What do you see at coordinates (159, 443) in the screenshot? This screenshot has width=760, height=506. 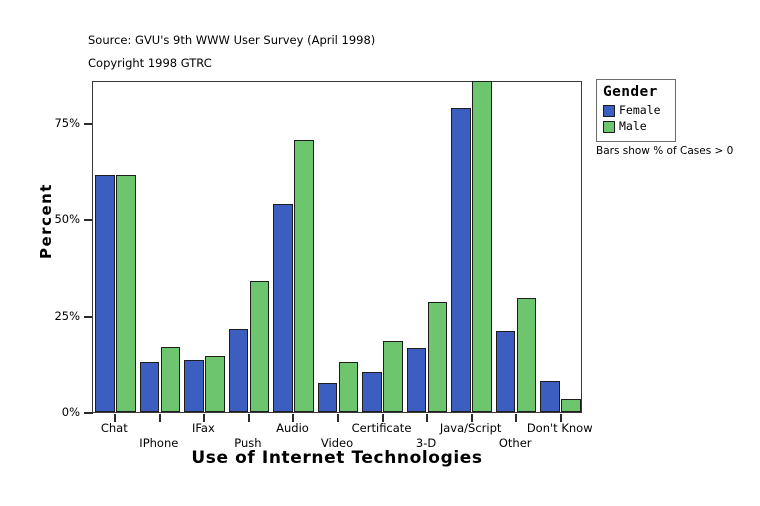 I see `x-tick-label: IPhone` at bounding box center [159, 443].